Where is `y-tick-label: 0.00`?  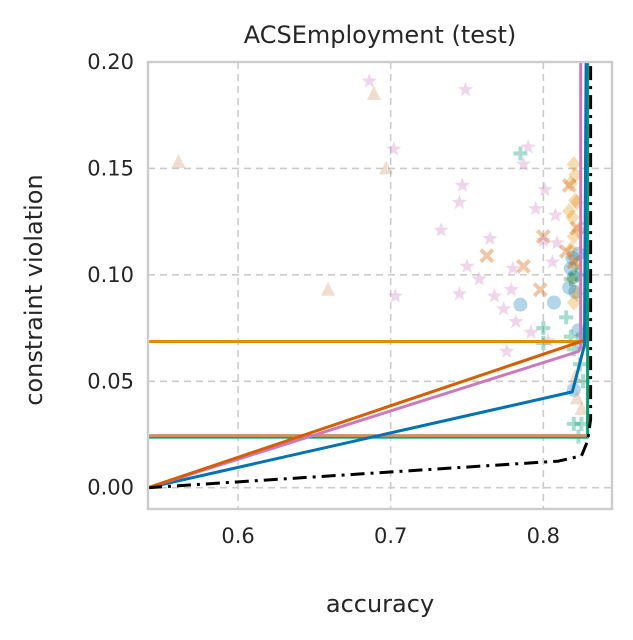 y-tick-label: 0.00 is located at coordinates (110, 488).